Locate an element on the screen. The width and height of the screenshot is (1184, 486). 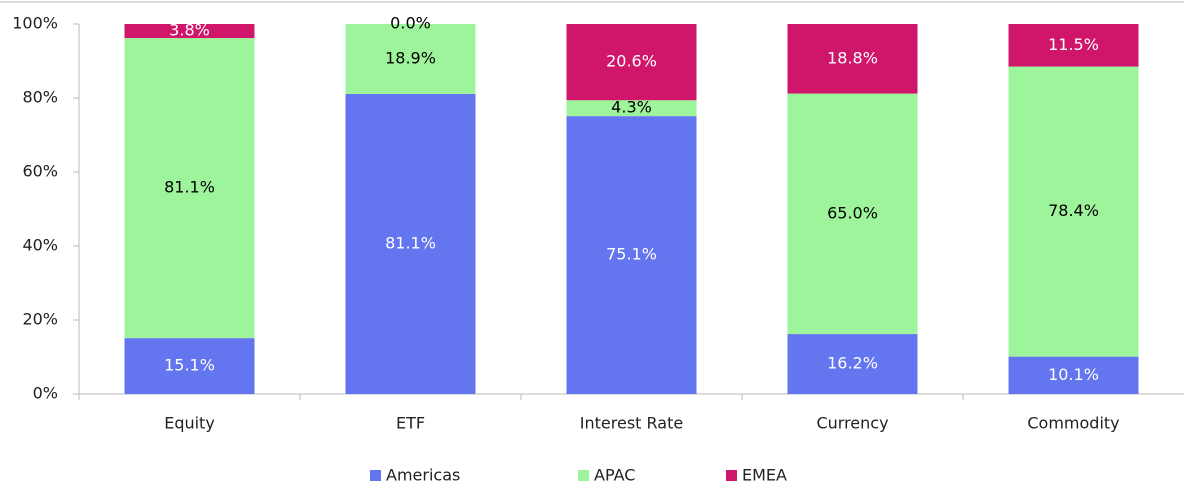
value-label: 75.1% is located at coordinates (631, 254).